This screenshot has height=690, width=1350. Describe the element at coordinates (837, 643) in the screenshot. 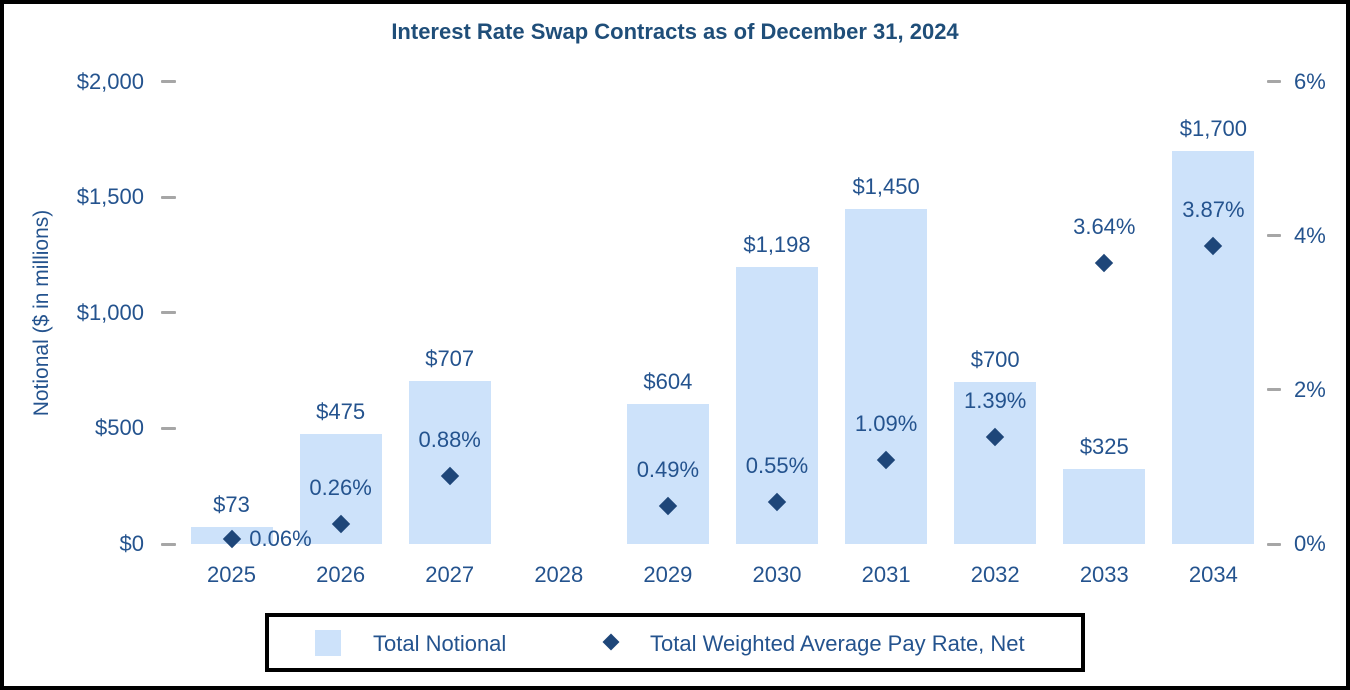

I see `legend-label-pay-rate: Total Weighted Average Pay Rate, Net` at that location.